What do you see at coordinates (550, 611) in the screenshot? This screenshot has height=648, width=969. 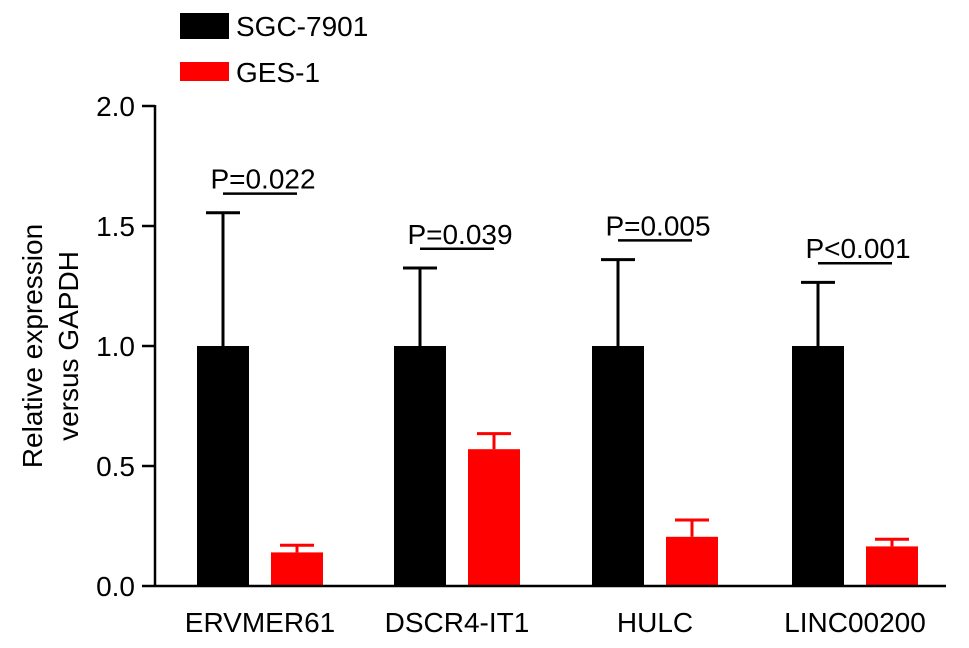 I see `x-axis: ERVMER61 DSCR4-IT1 HULC LINC00200` at bounding box center [550, 611].